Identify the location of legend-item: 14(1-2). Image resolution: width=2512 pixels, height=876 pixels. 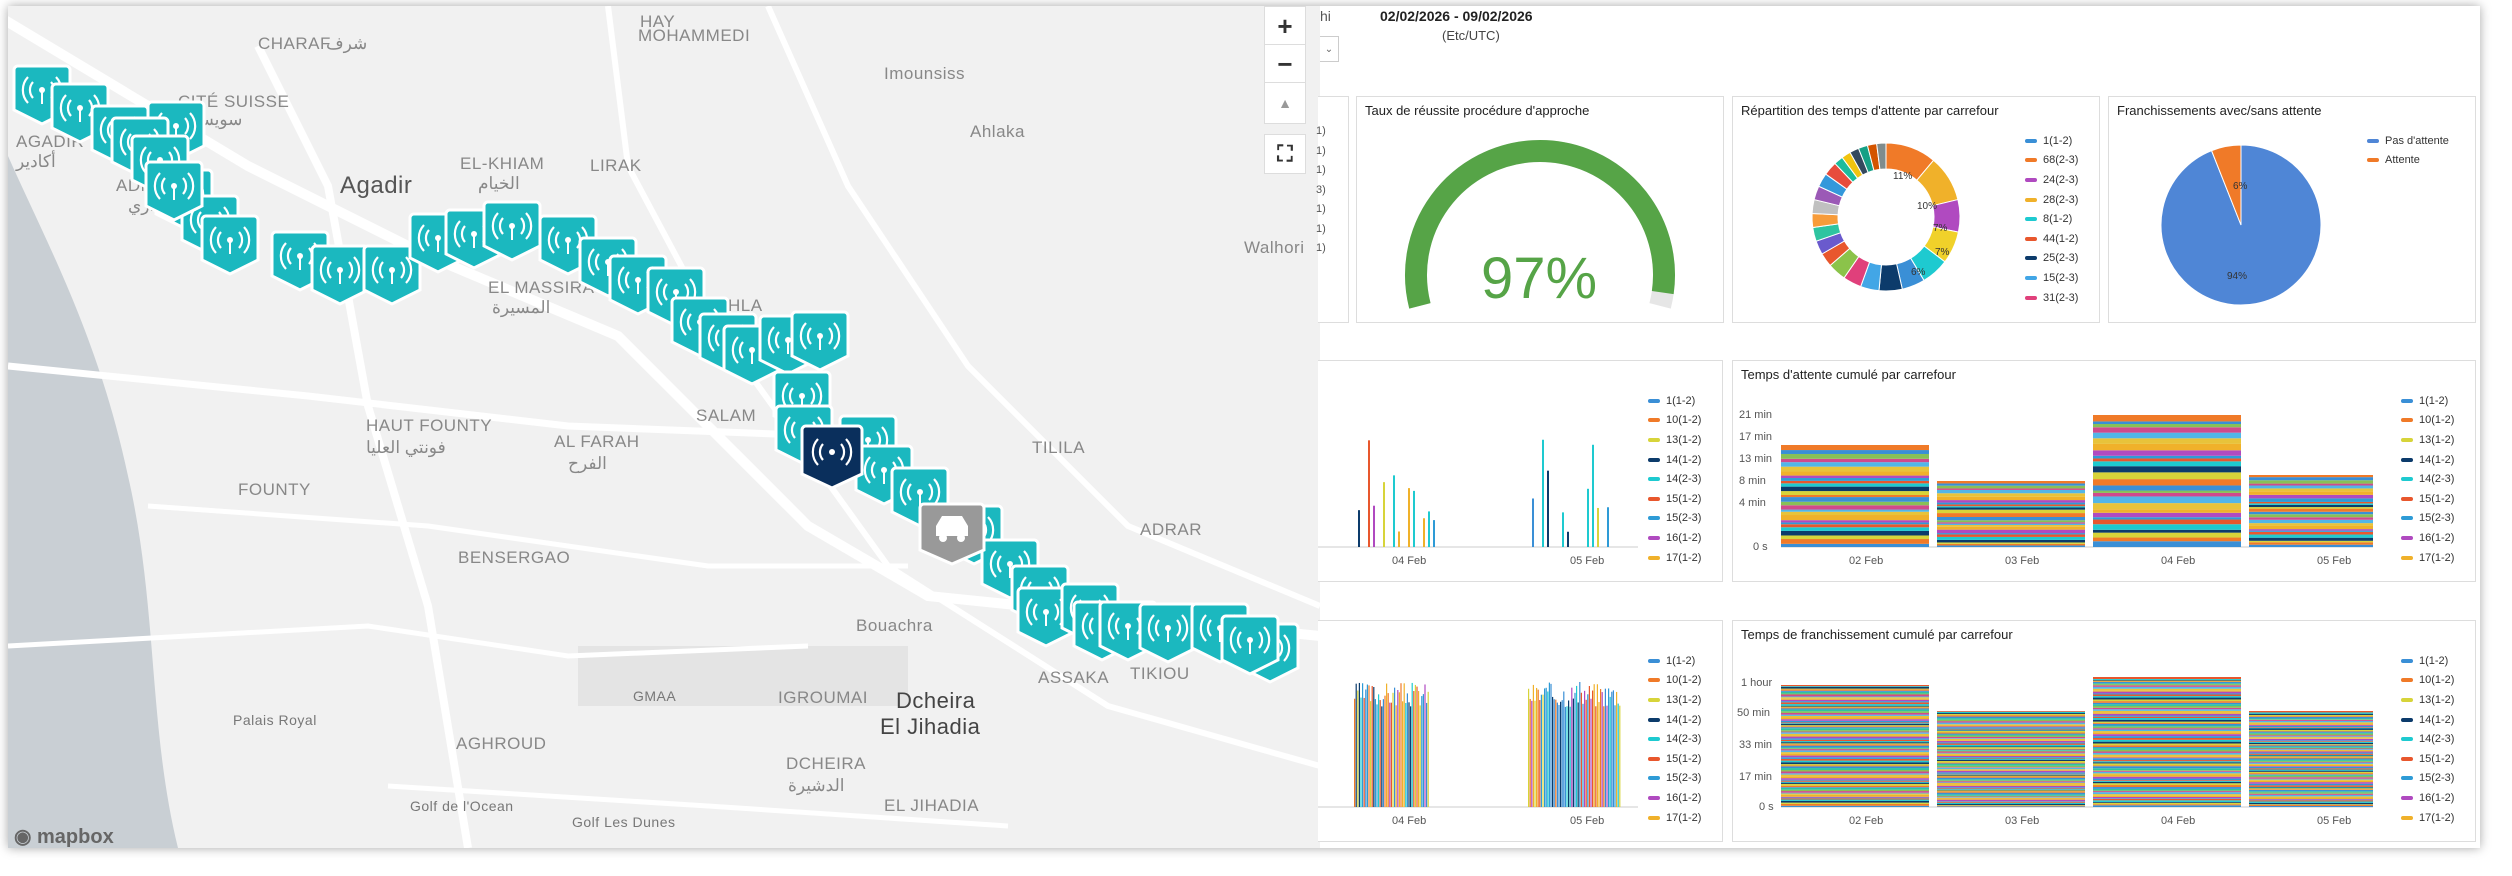
(1674, 720).